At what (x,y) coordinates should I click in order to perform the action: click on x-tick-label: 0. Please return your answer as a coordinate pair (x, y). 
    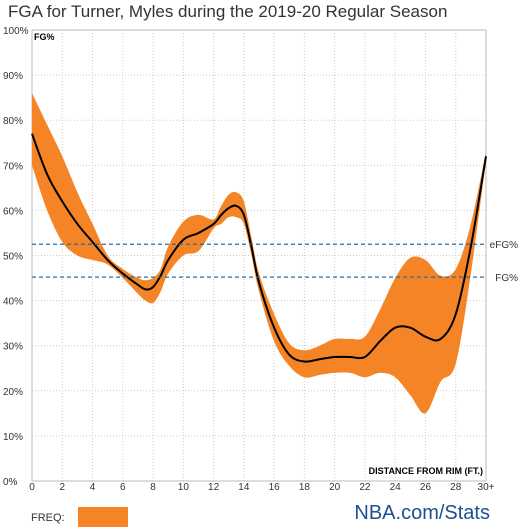
    Looking at the image, I should click on (32, 487).